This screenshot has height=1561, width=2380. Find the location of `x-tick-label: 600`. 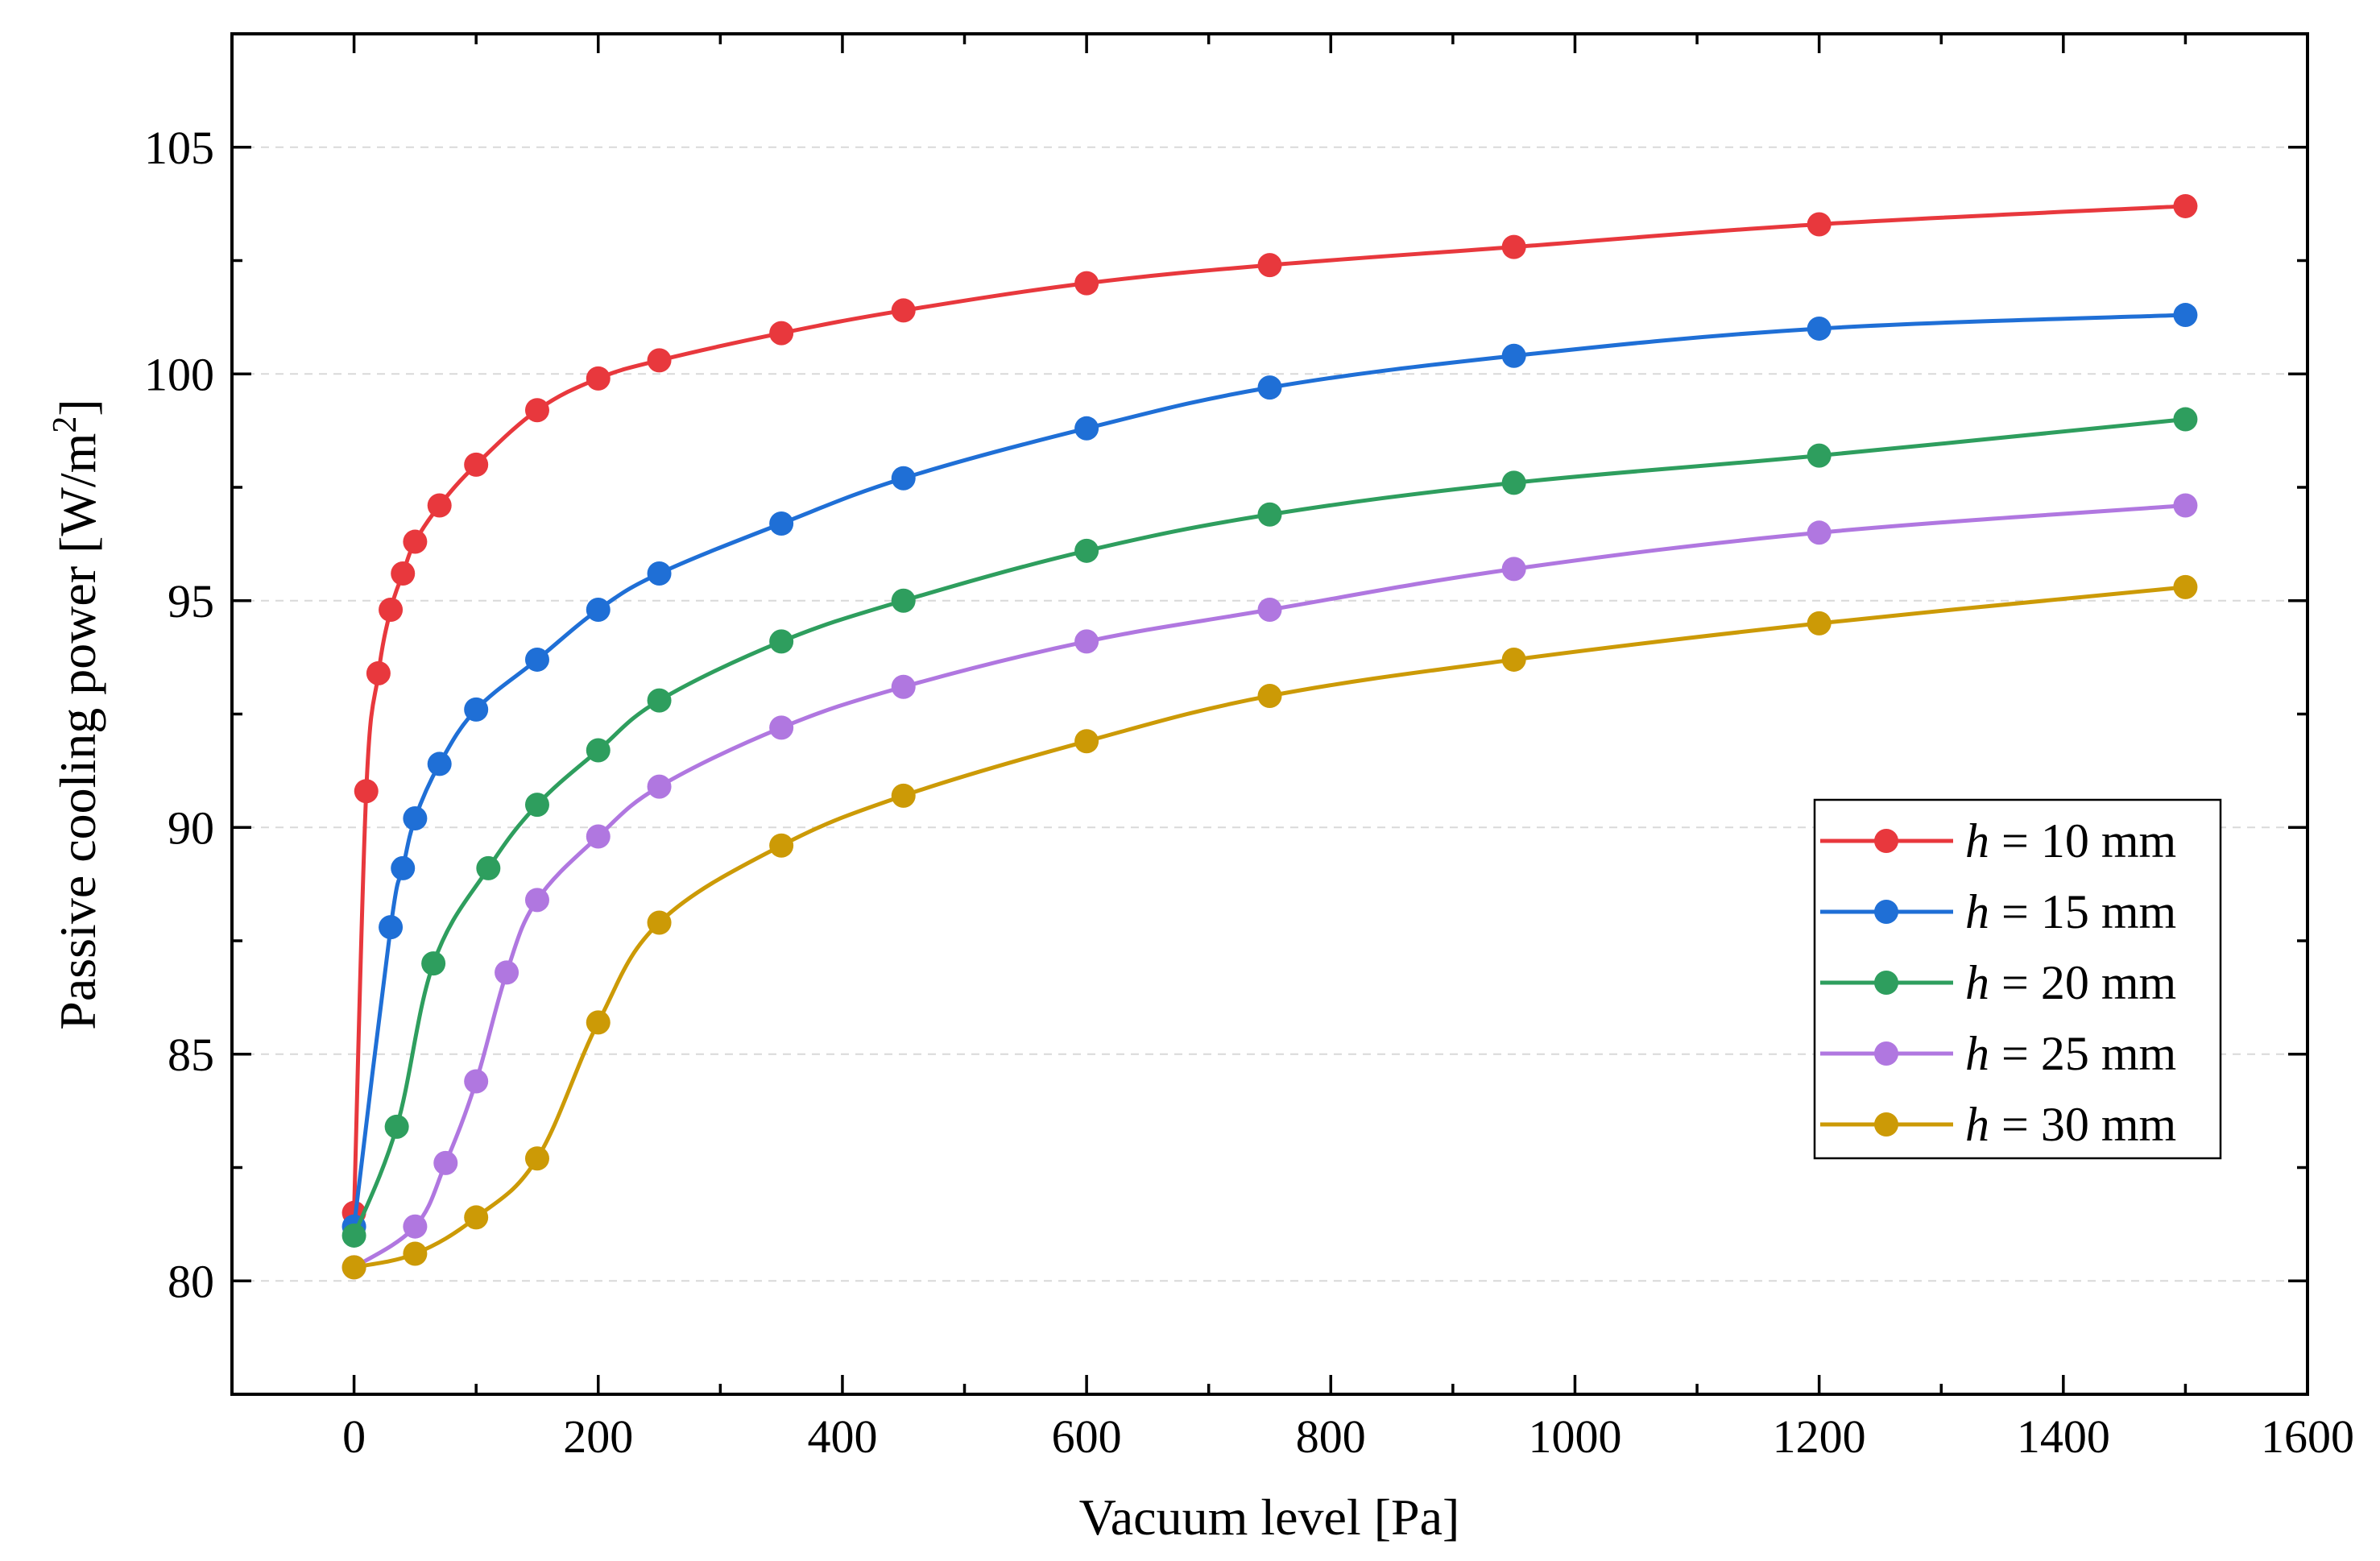

x-tick-label: 600 is located at coordinates (1087, 1437).